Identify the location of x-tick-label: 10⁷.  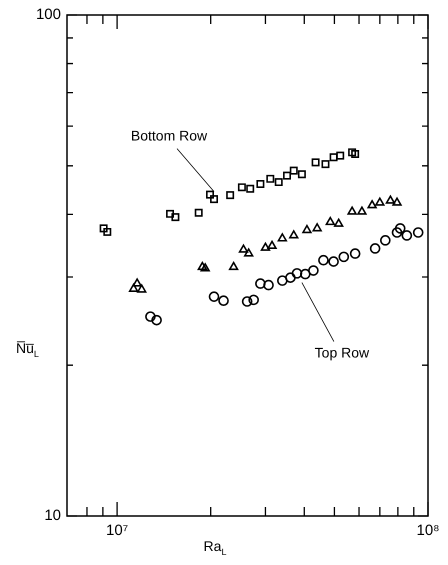
(117, 531).